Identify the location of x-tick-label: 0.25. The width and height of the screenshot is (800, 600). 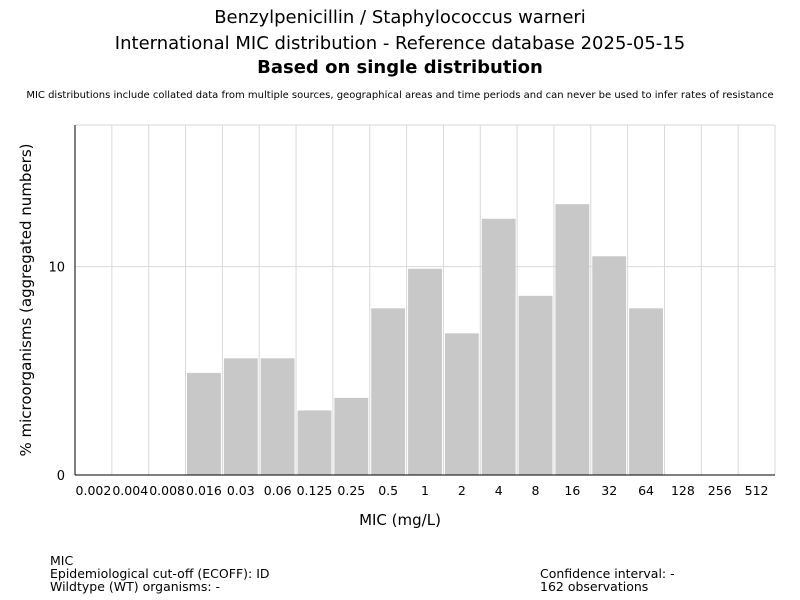
(351, 490).